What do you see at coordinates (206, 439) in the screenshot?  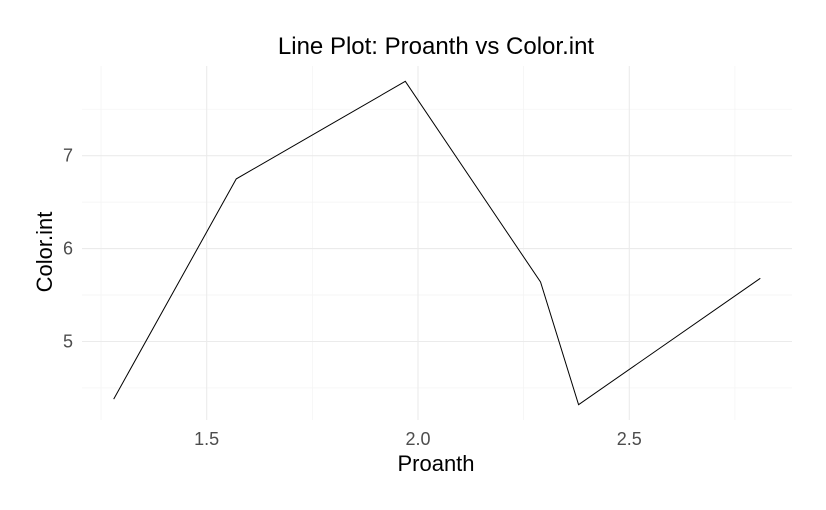 I see `x-tick-label: 1.5` at bounding box center [206, 439].